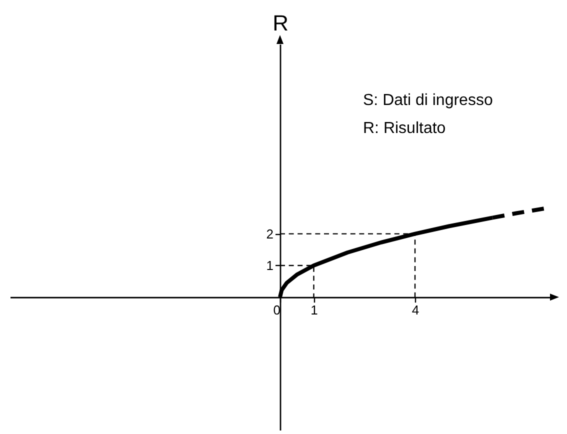 This screenshot has height=434, width=567. I want to click on x-tick-label: 1, so click(314, 310).